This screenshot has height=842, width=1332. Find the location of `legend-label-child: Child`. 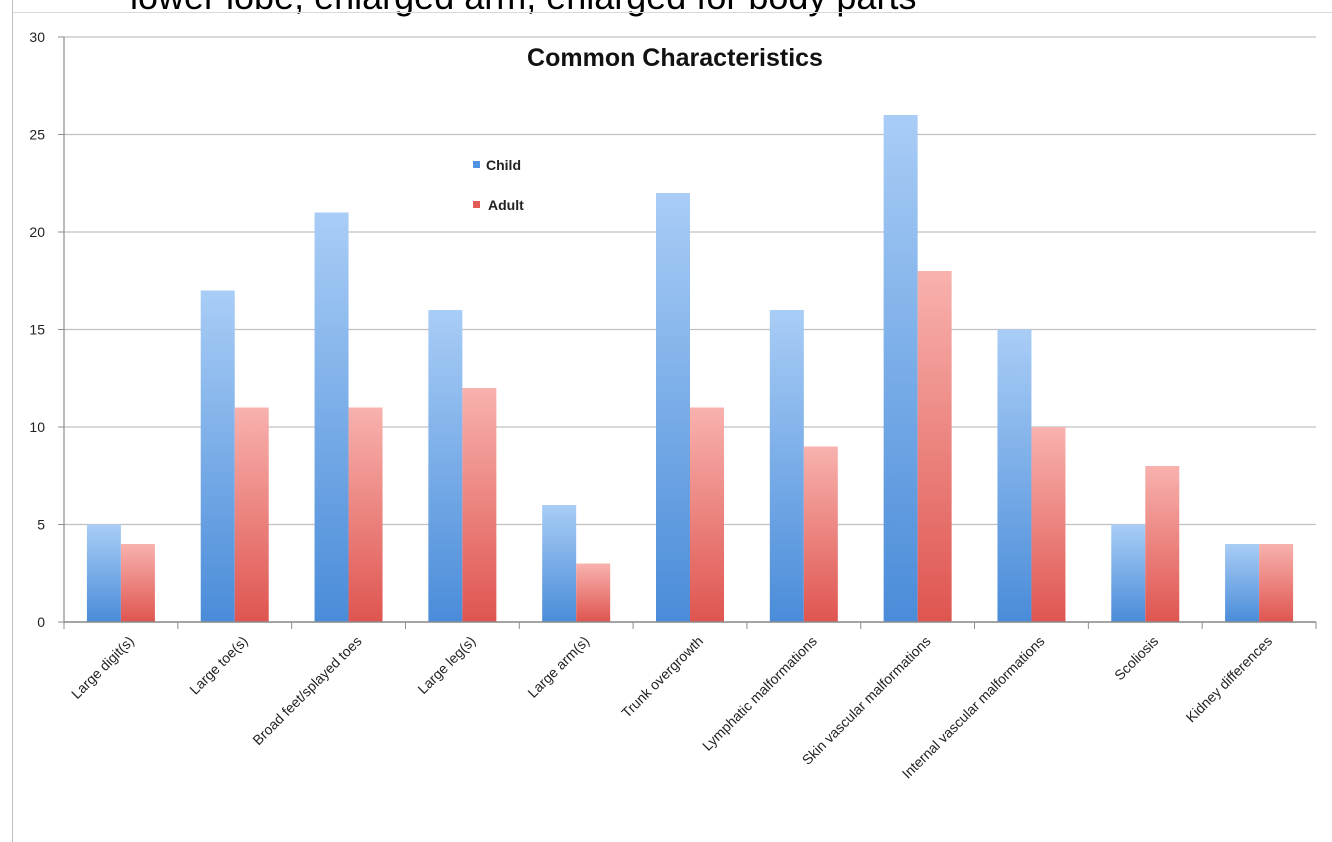

legend-label-child: Child is located at coordinates (503, 165).